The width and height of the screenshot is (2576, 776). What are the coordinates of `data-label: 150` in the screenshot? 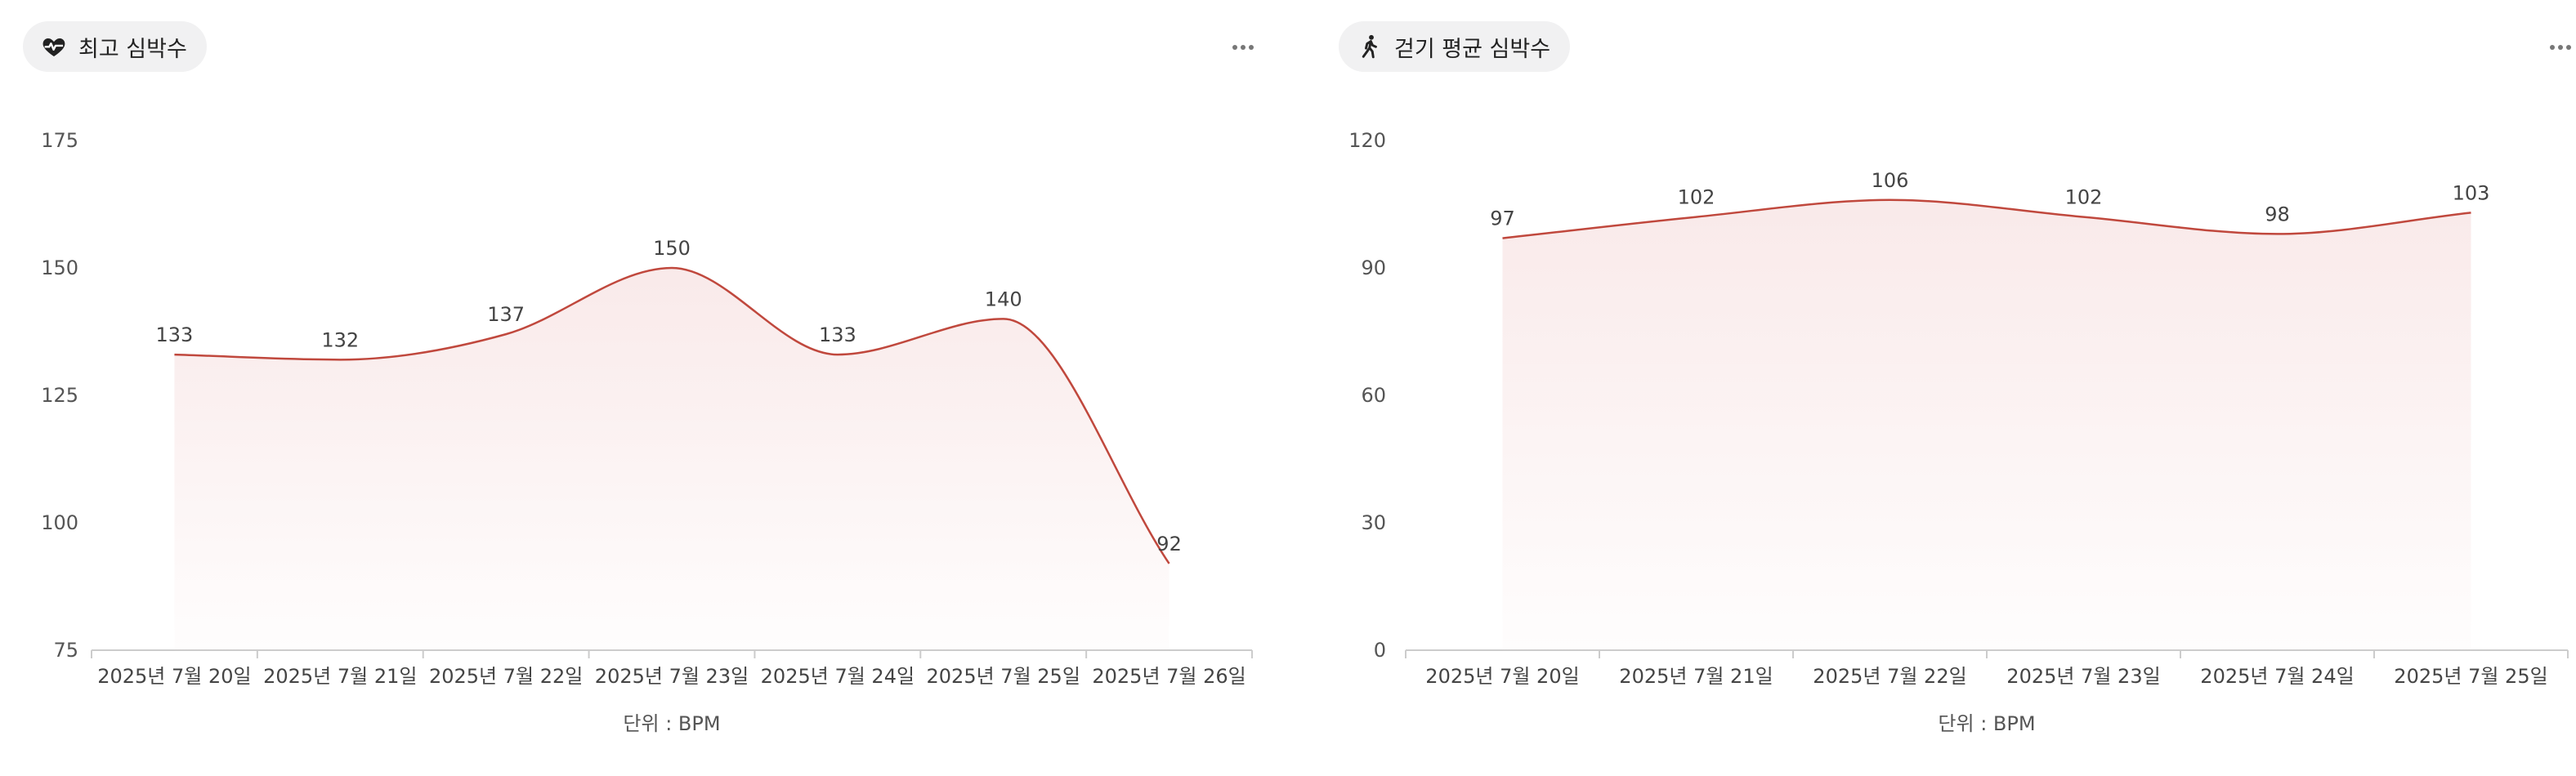 It's located at (672, 248).